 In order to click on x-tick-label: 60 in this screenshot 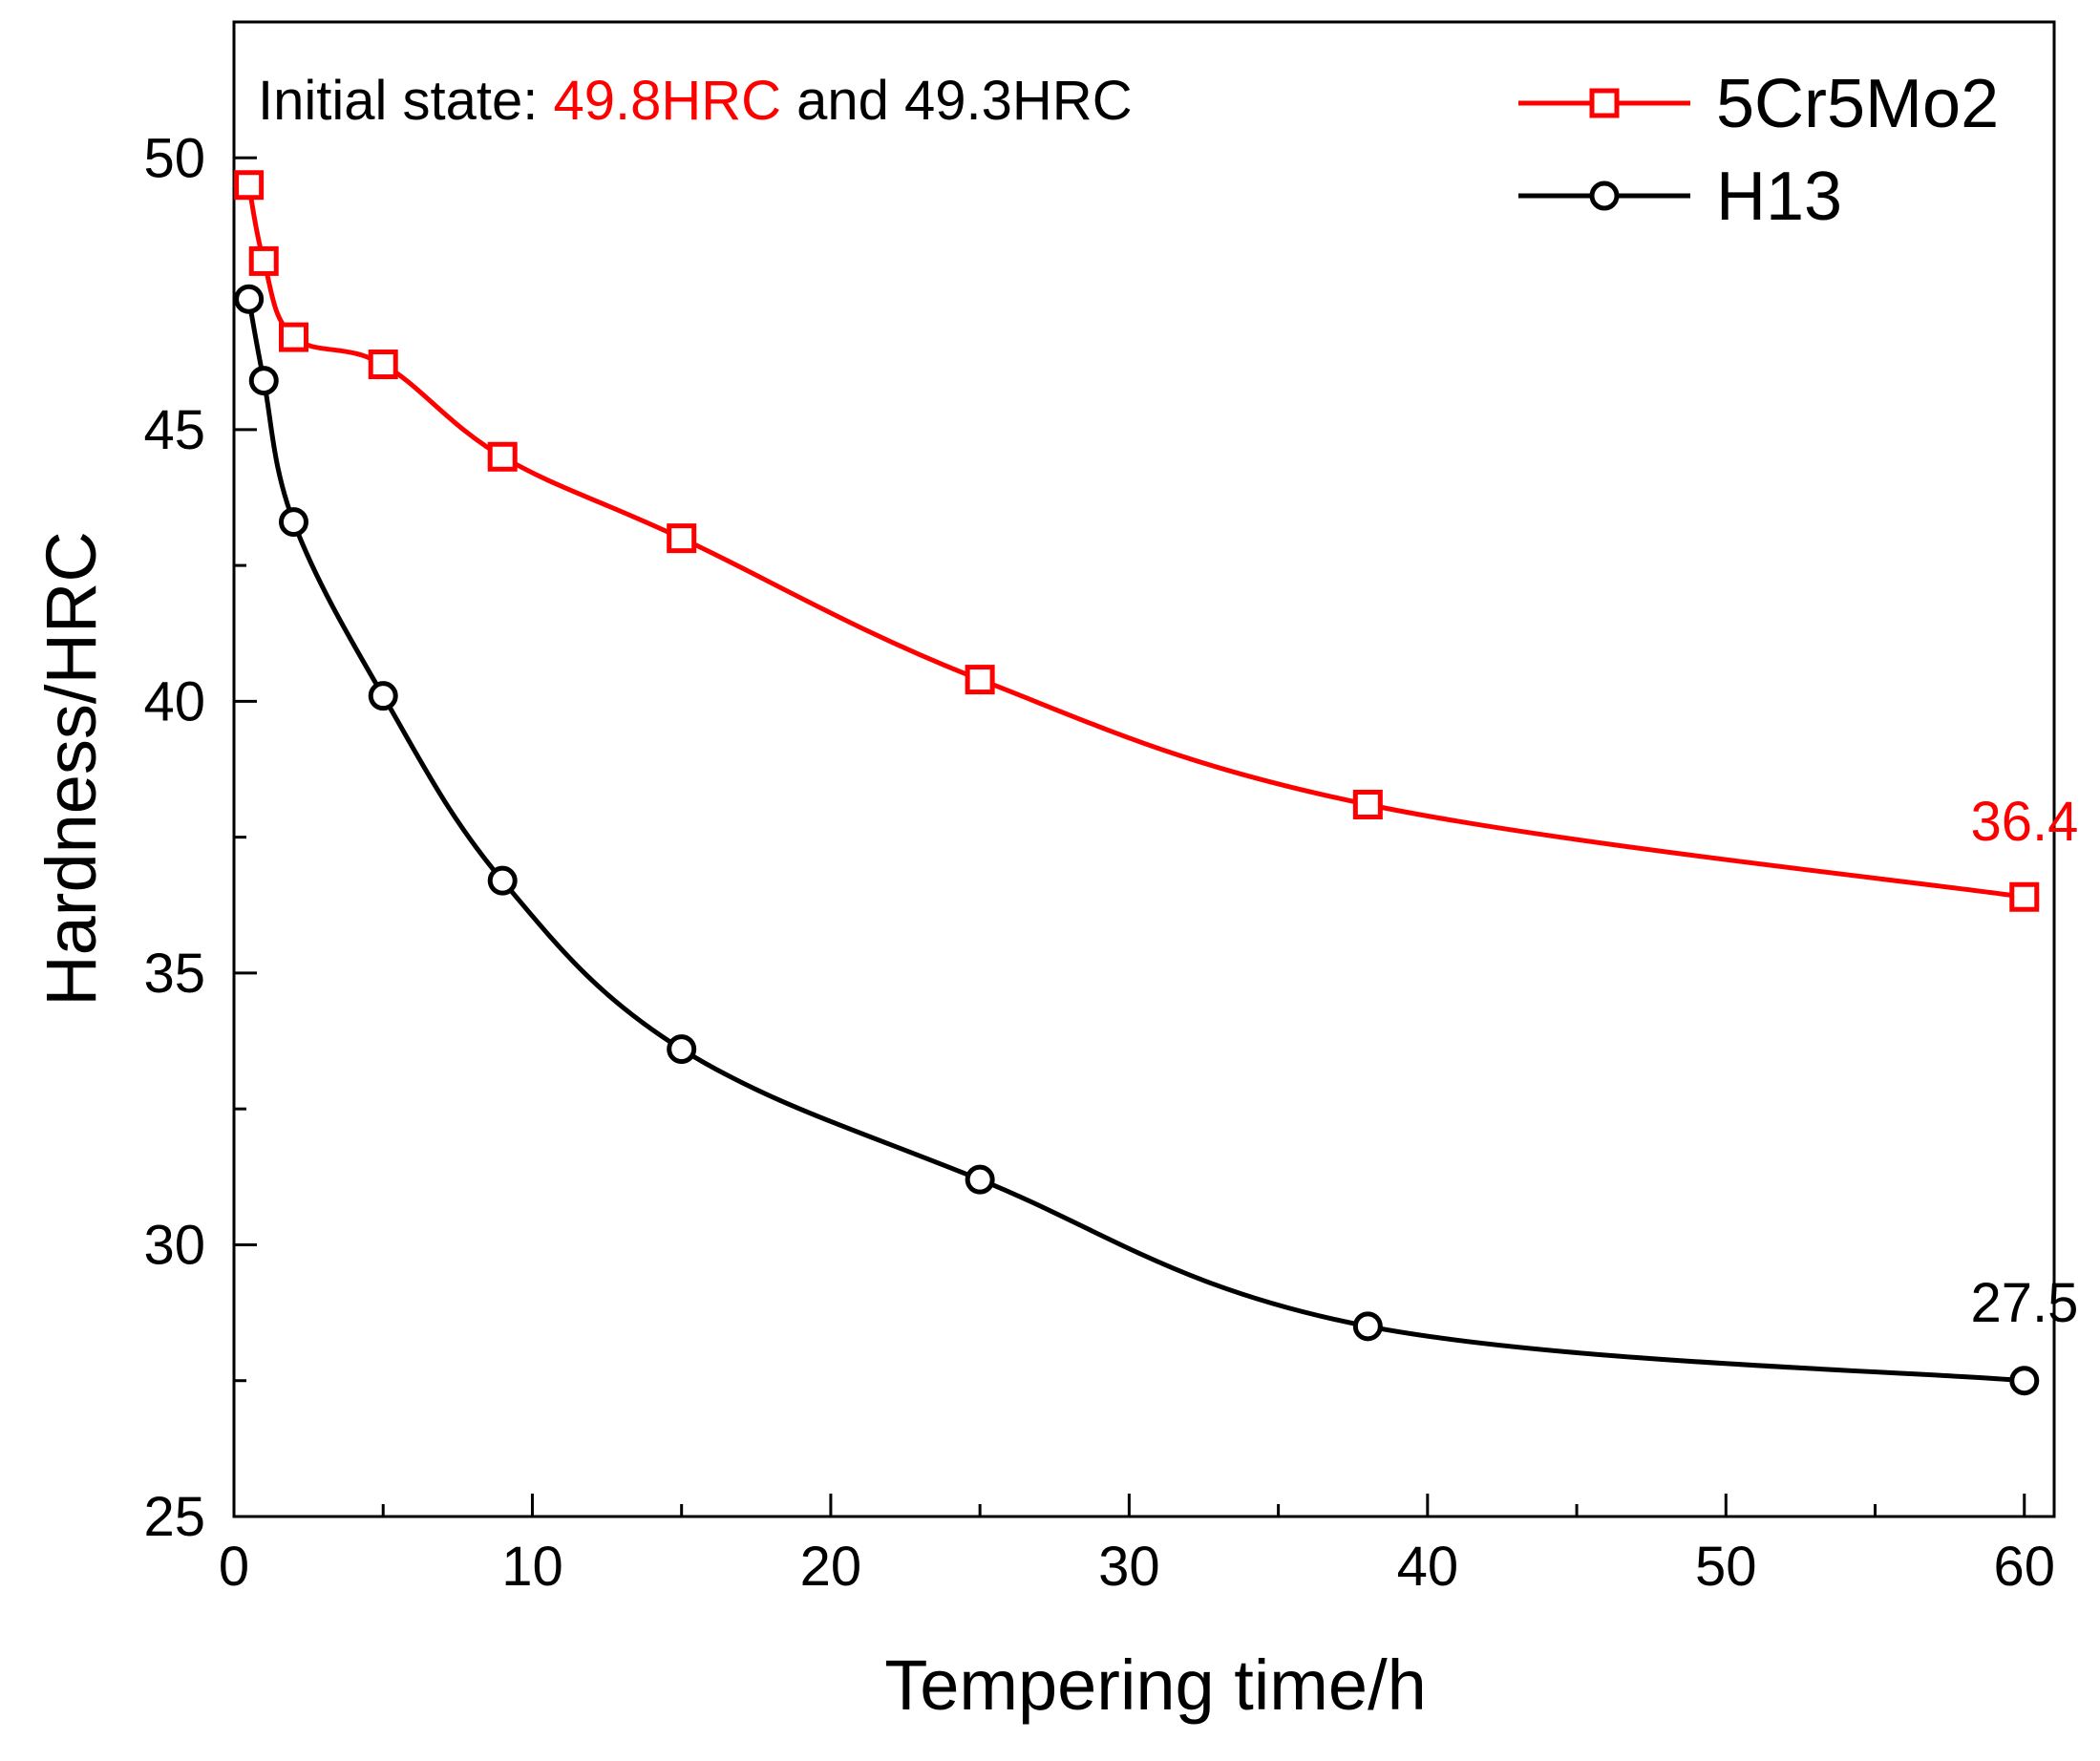, I will do `click(2024, 1567)`.